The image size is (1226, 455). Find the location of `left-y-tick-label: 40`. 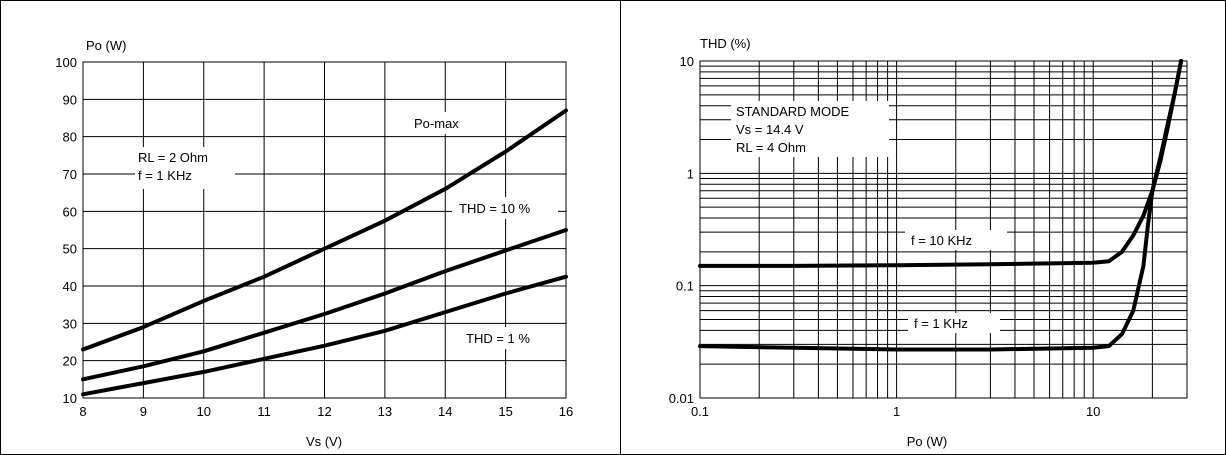

left-y-tick-label: 40 is located at coordinates (70, 286).